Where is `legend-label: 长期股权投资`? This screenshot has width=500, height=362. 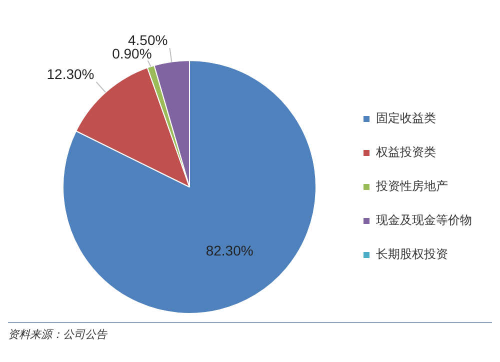 legend-label: 长期股权投资 is located at coordinates (412, 254).